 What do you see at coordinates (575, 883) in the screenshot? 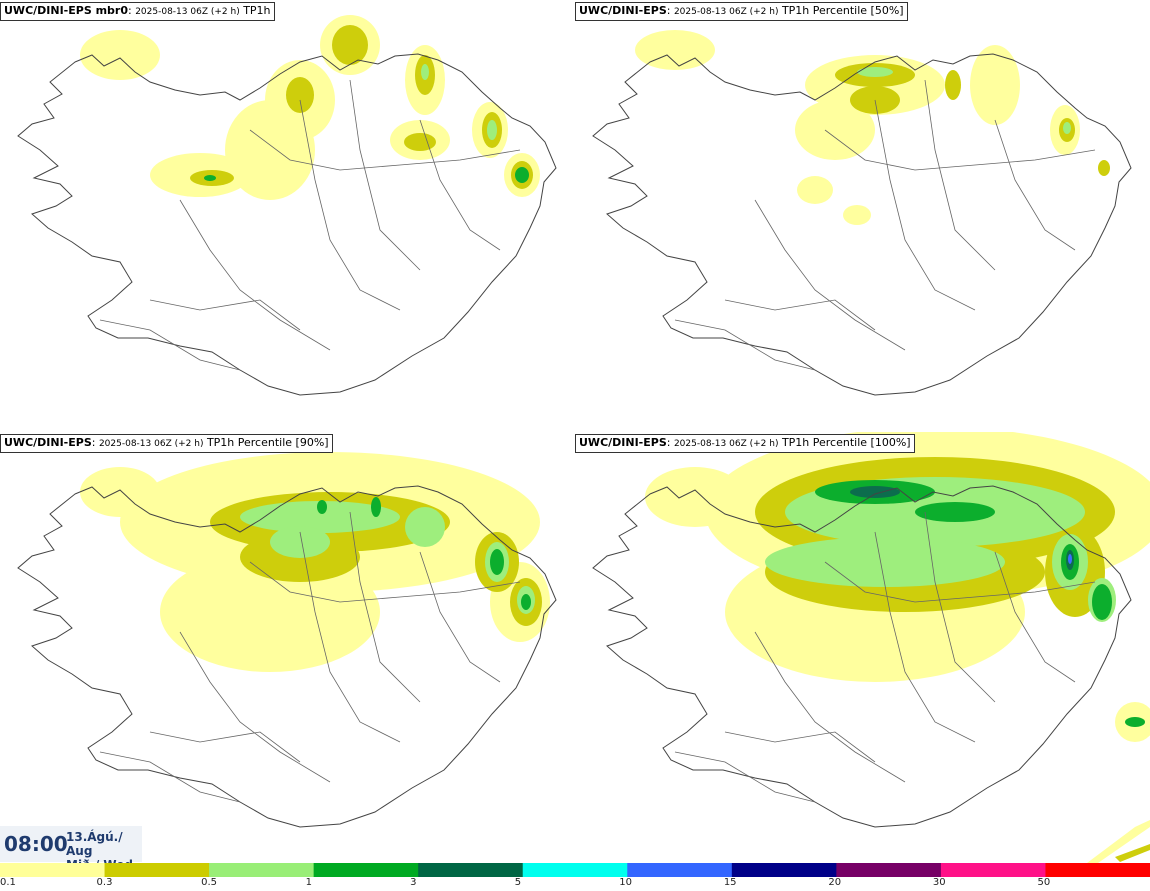
I see `colorbar-ticks: 0.1 0.3 0.5 1 3 5 10 15 20 30 50` at bounding box center [575, 883].